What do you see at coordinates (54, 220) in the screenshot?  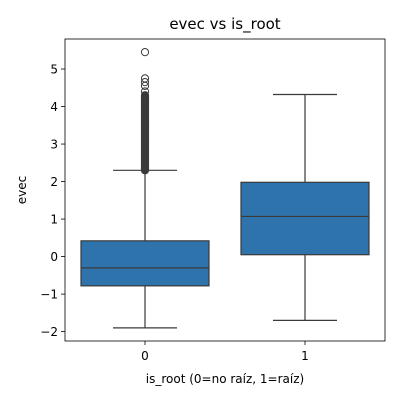 I see `y-tick-label: 1` at bounding box center [54, 220].